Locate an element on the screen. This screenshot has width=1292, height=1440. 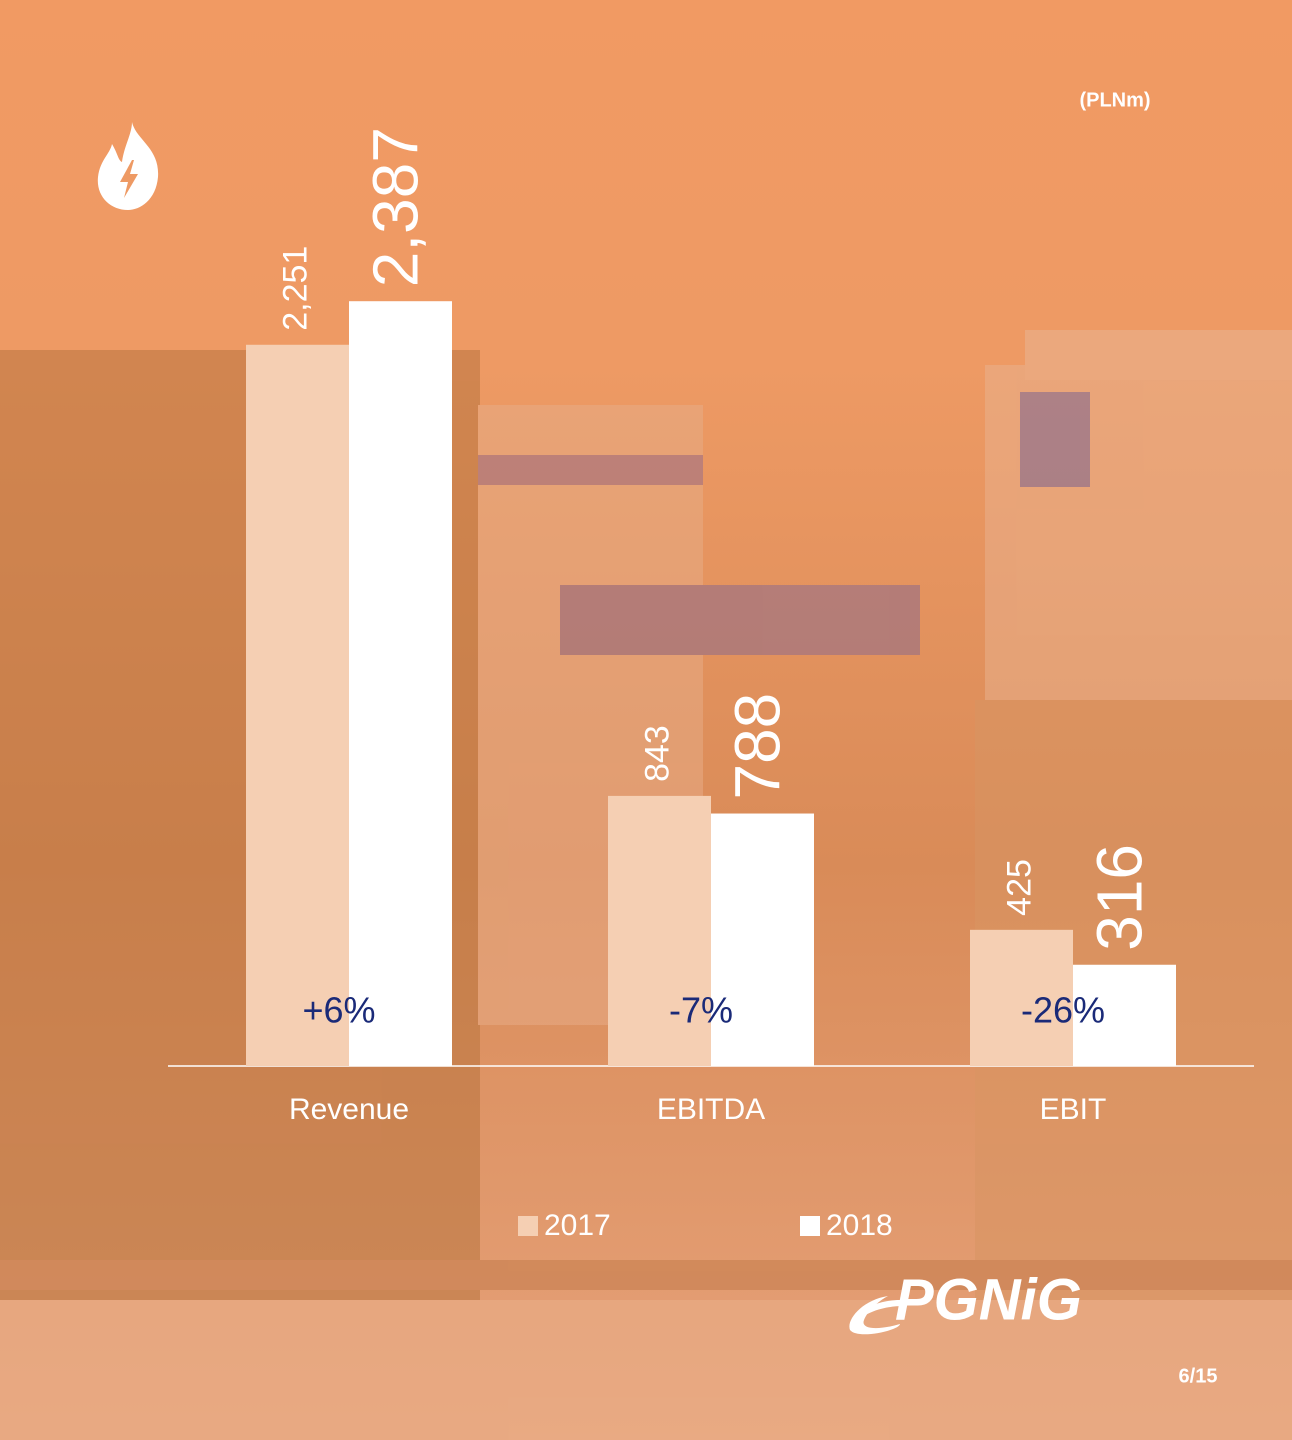
value-label: 425 is located at coordinates (1019, 887).